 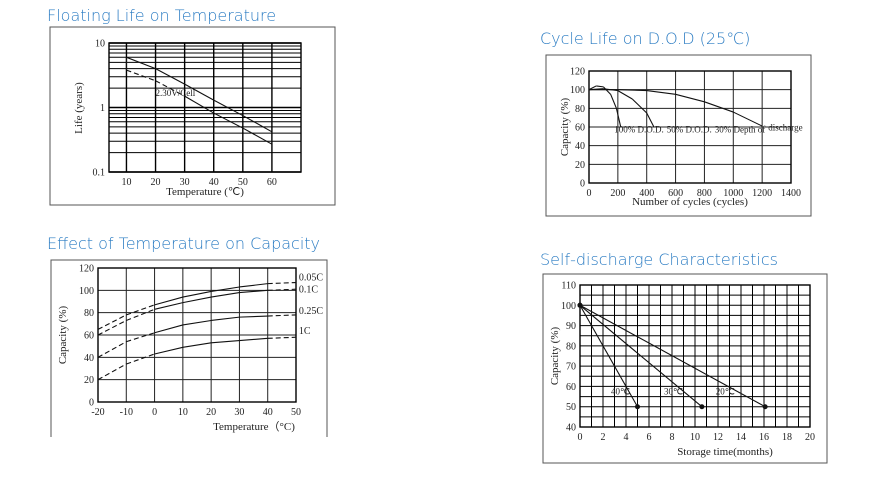 What do you see at coordinates (176, 93) in the screenshot?
I see `annotation-label: 2.30V/Cell` at bounding box center [176, 93].